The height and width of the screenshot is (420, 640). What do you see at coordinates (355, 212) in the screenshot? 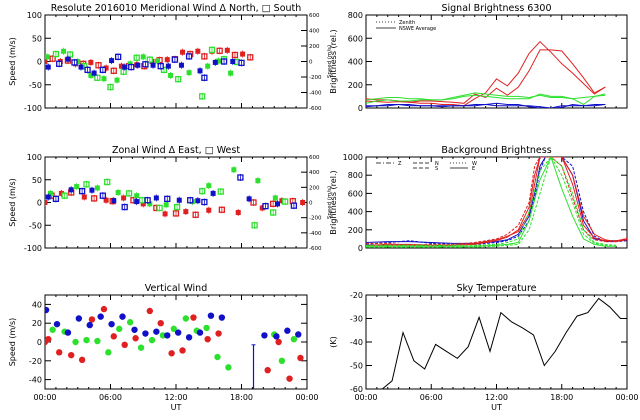
I see `y-tick-label: 400` at bounding box center [355, 212].